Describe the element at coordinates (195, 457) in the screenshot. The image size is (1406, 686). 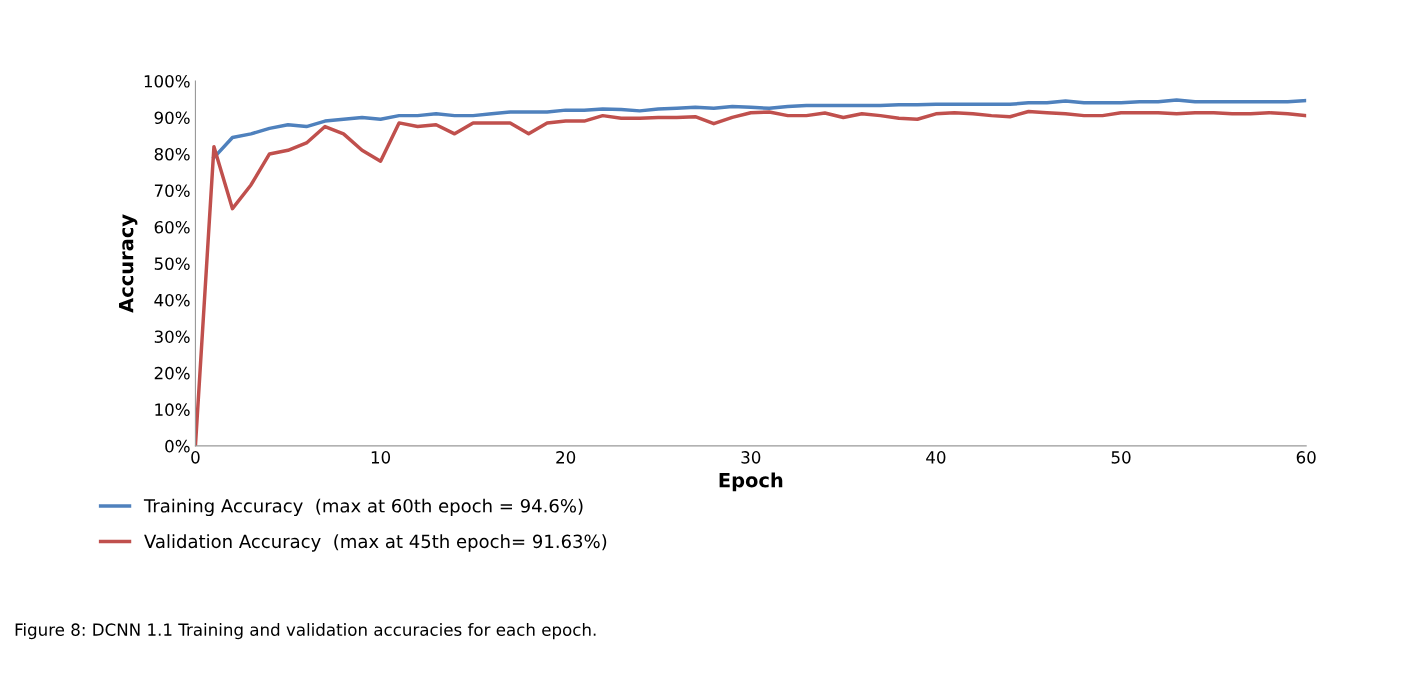
I see `x-tick-label: 0` at that location.